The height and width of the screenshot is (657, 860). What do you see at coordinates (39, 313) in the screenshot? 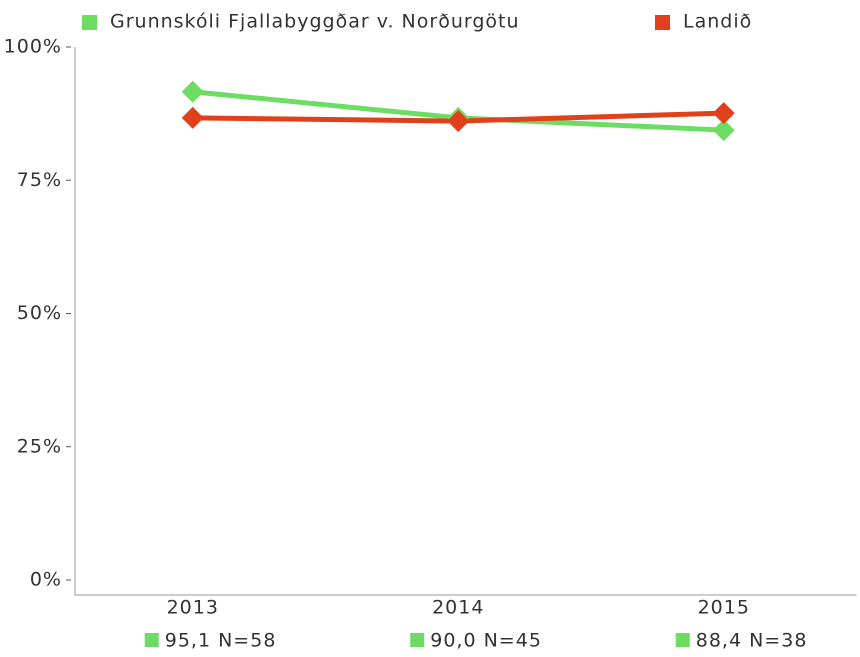
I see `y-tick-label: 50%` at bounding box center [39, 313].